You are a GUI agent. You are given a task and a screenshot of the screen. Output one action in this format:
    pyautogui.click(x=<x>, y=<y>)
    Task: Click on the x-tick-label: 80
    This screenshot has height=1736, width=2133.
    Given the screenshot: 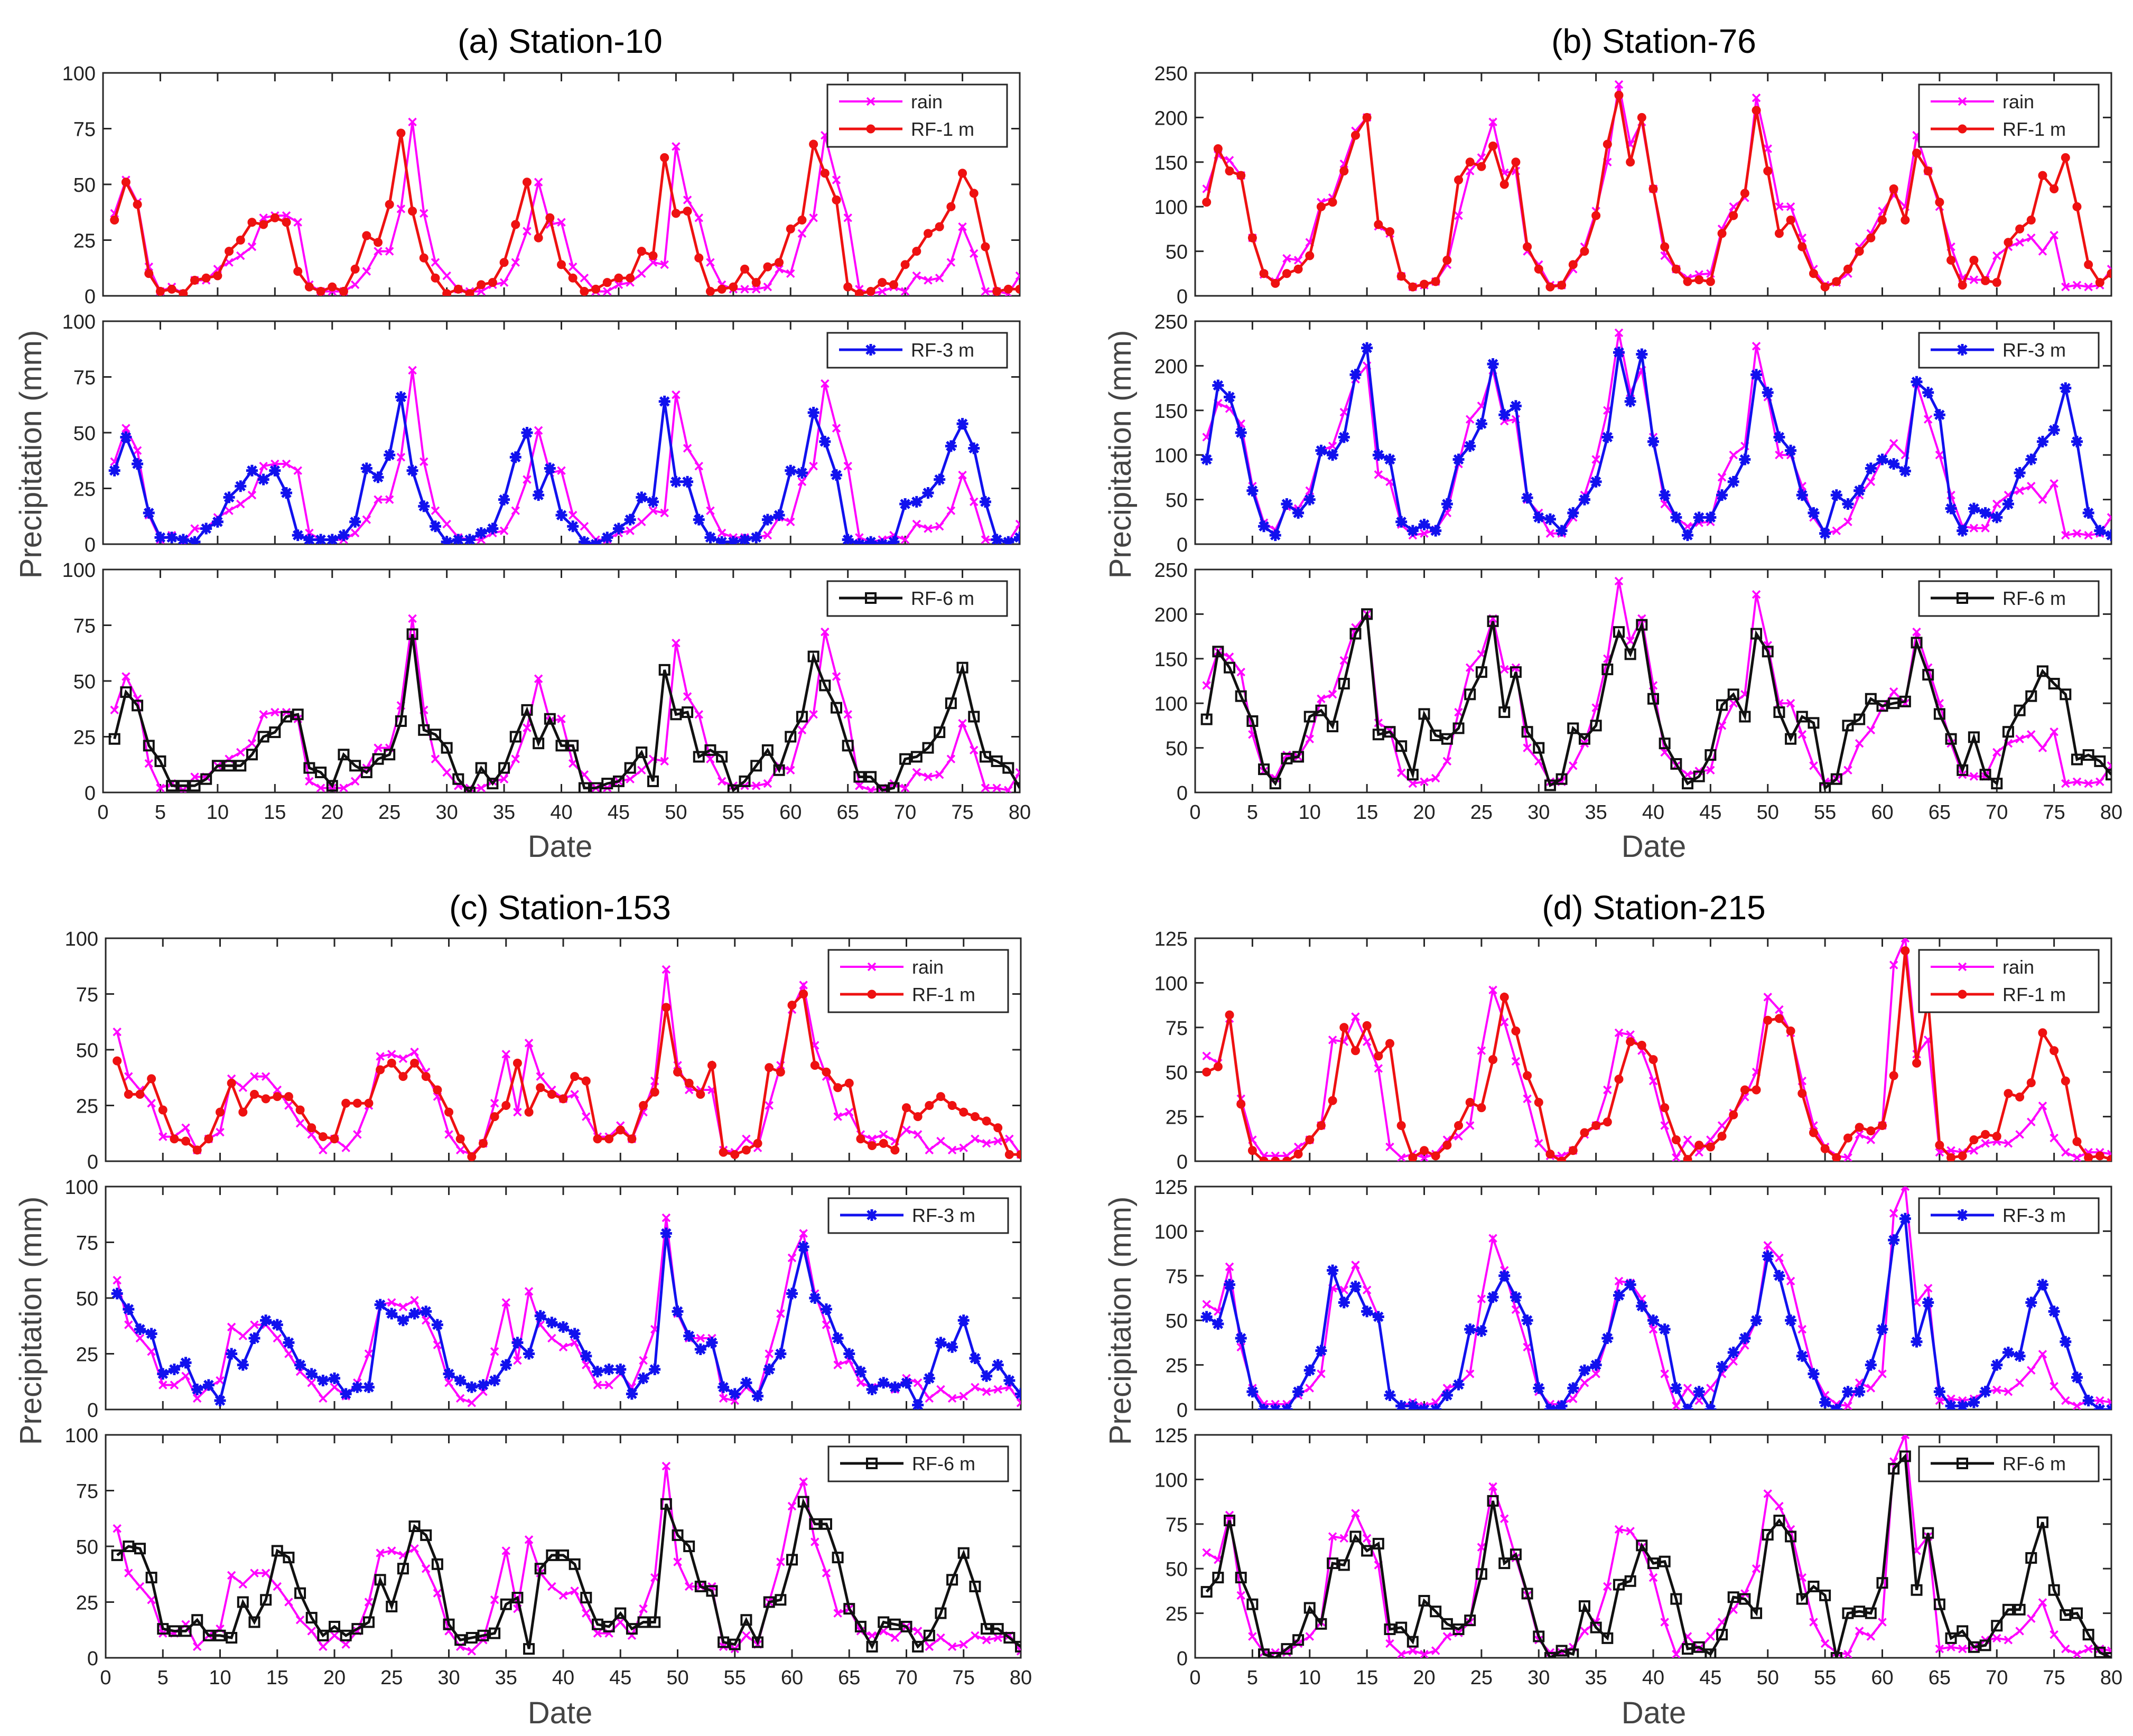 What is the action you would take?
    pyautogui.click(x=1021, y=1678)
    